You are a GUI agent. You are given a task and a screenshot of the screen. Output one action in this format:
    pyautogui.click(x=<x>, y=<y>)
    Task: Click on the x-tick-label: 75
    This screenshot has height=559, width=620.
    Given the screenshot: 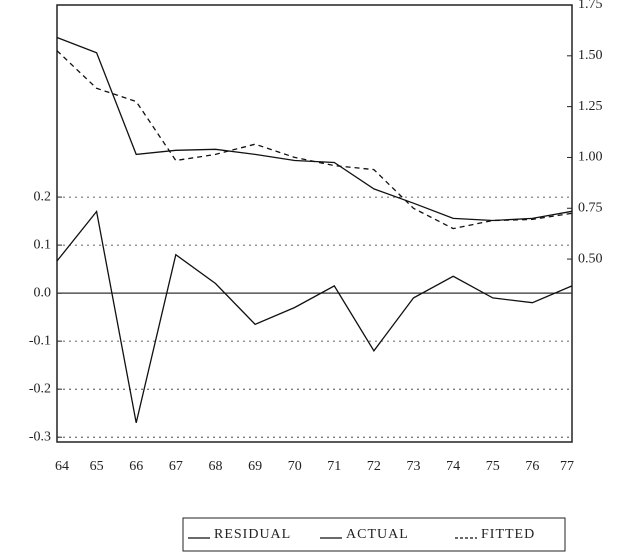 What is the action you would take?
    pyautogui.click(x=493, y=466)
    